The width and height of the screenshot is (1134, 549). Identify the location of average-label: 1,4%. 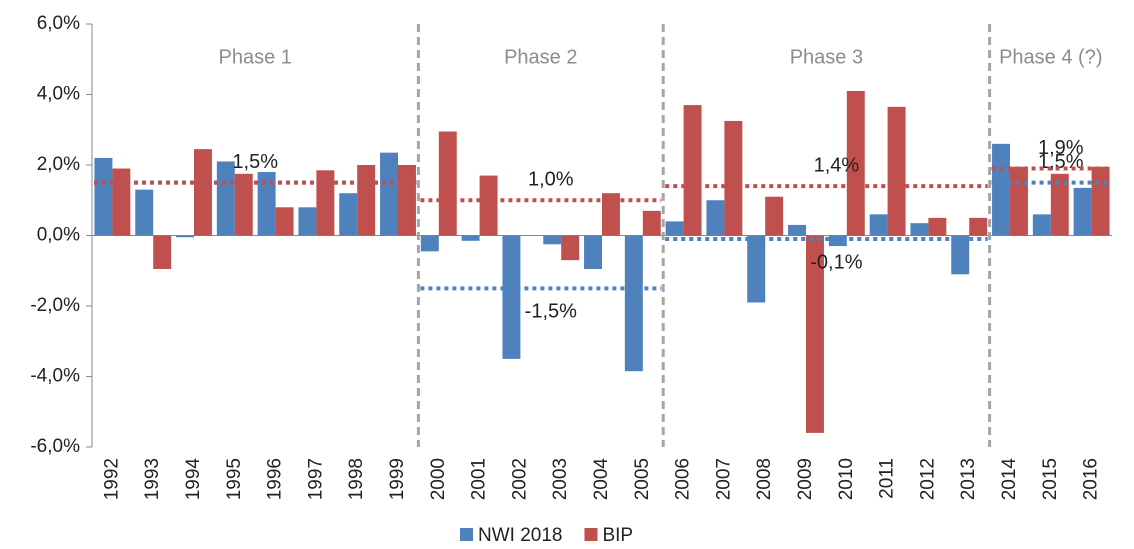
(837, 165).